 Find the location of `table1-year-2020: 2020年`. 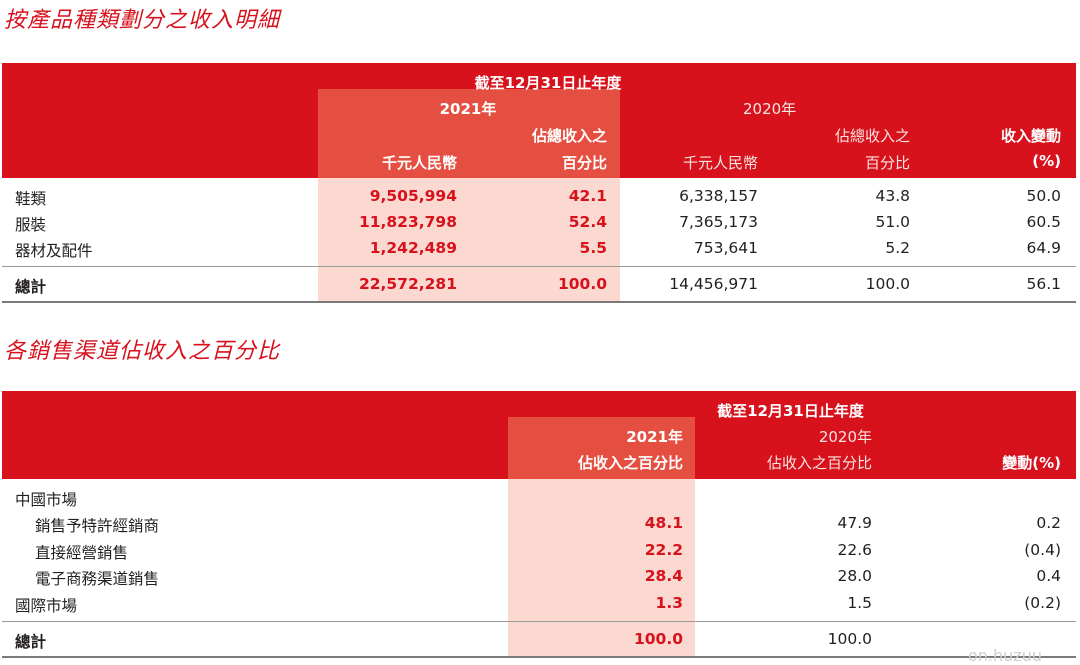

table1-year-2020: 2020年 is located at coordinates (770, 109).